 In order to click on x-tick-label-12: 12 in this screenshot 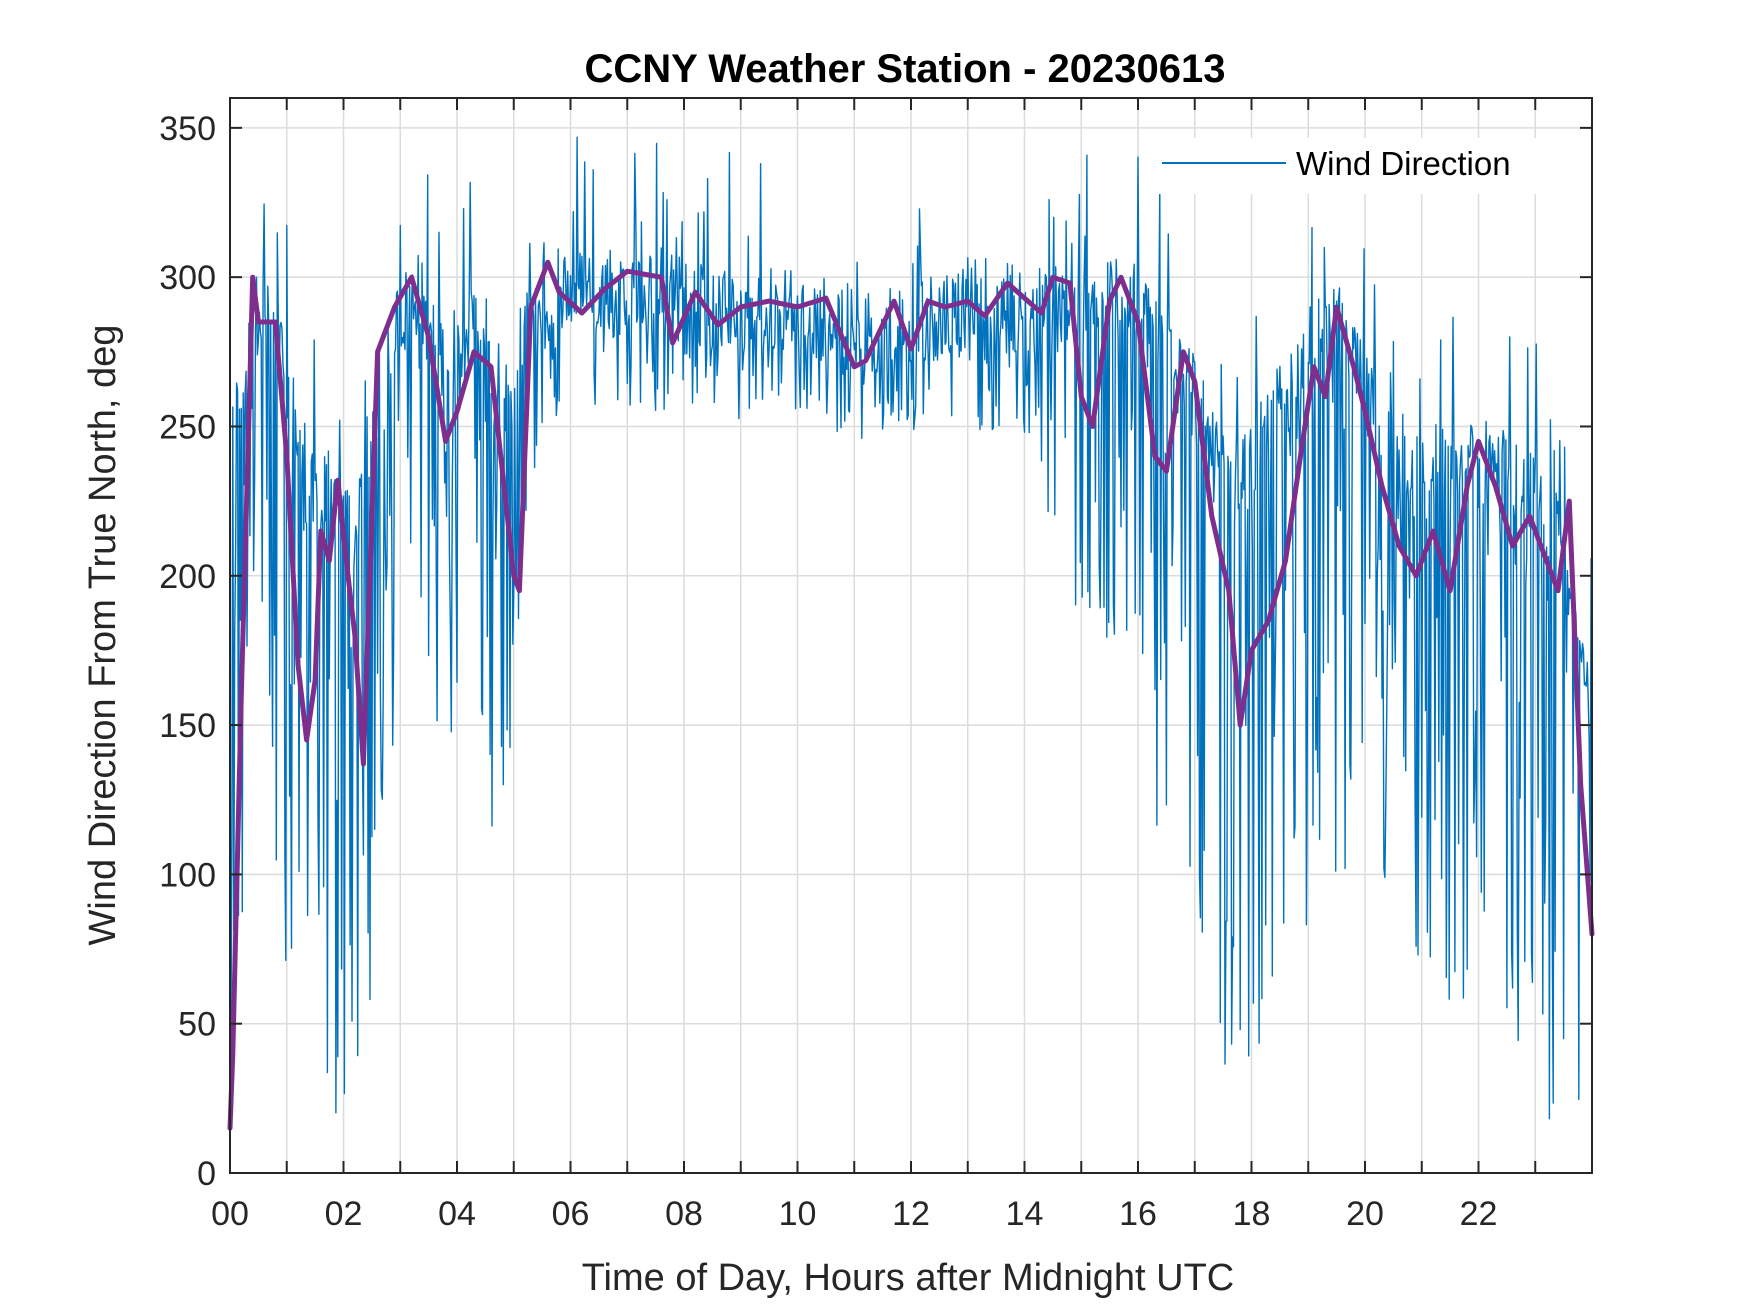, I will do `click(911, 1214)`.